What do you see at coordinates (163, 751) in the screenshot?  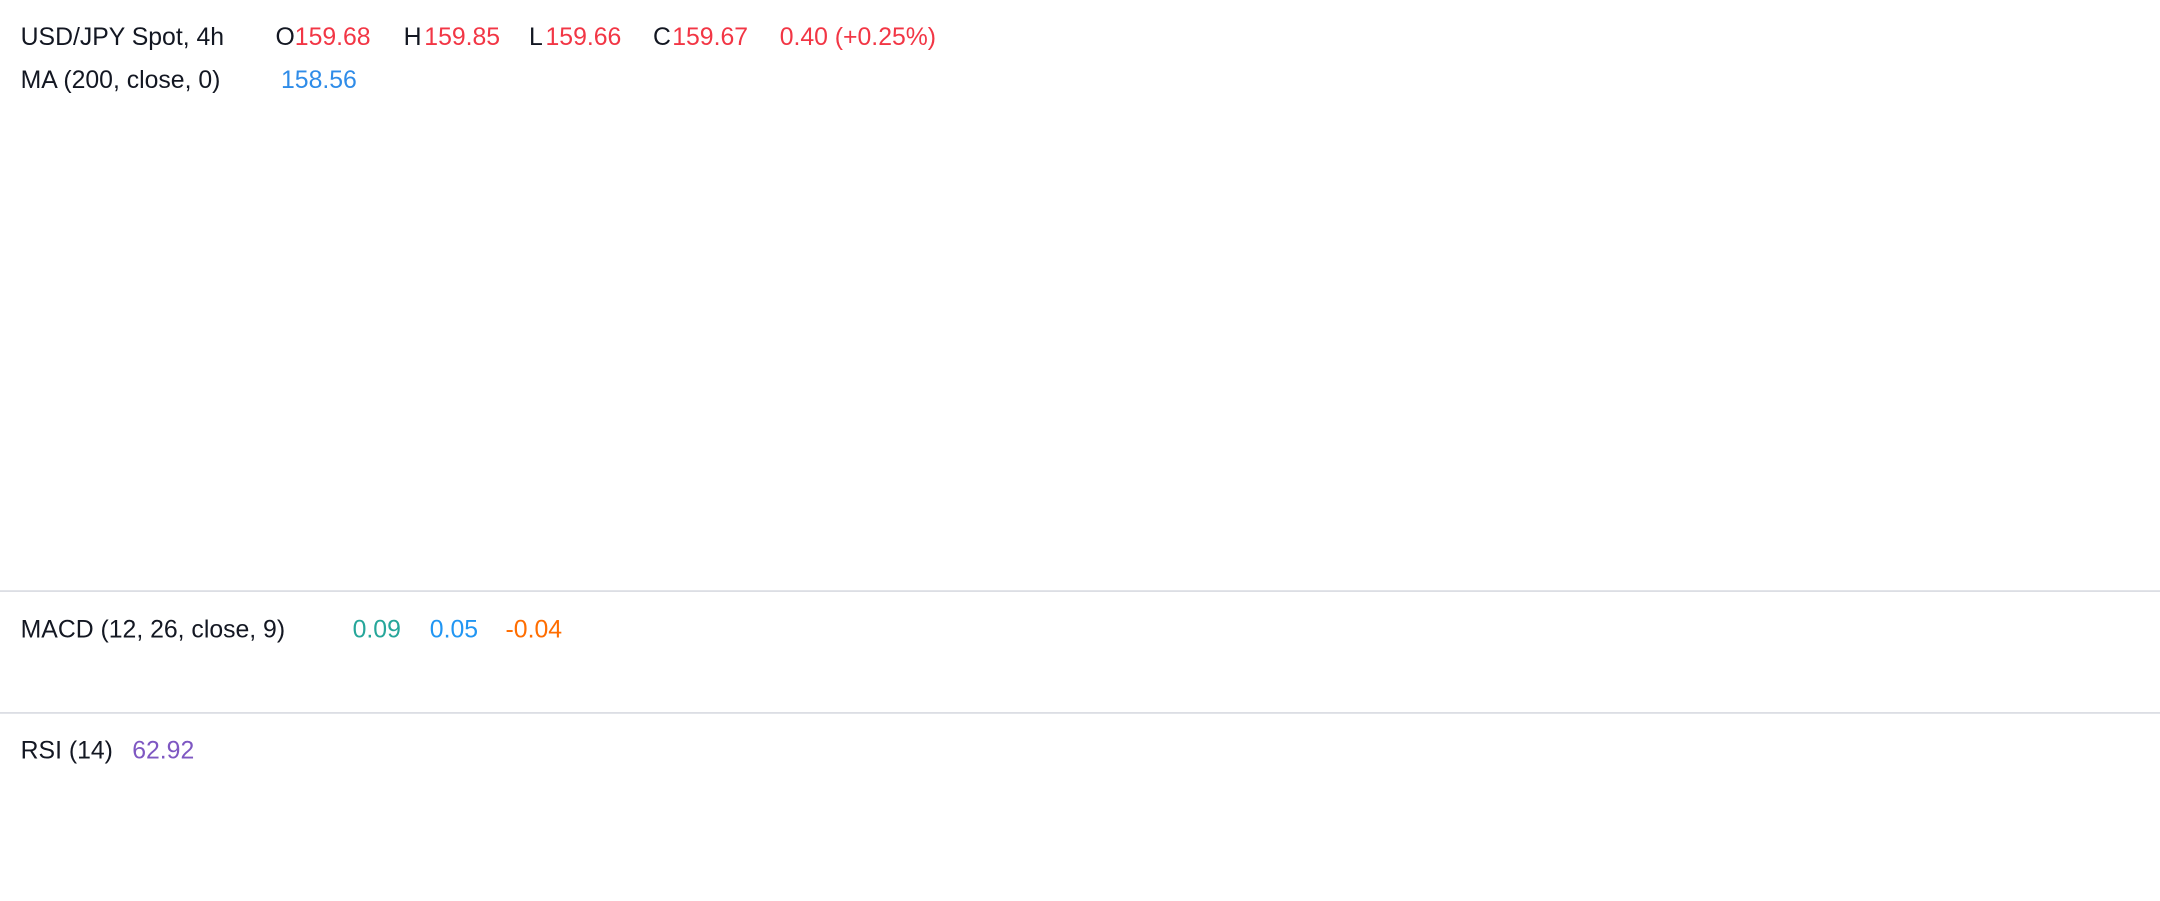 I see `rsi-value: 62.92` at bounding box center [163, 751].